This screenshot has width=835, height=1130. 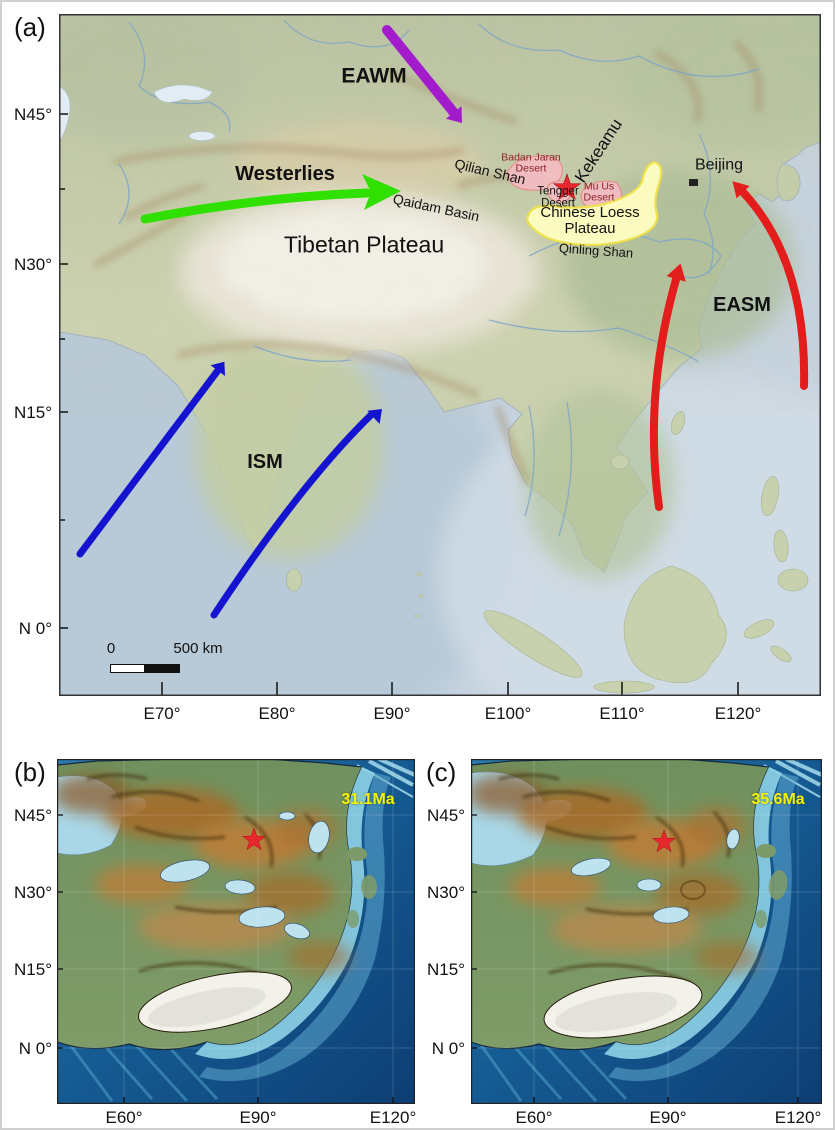 I want to click on panel-c-lat-15: N15°, so click(x=446, y=969).